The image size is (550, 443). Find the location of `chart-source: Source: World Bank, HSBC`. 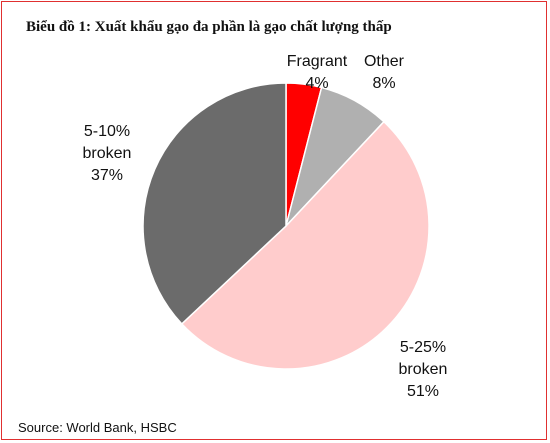

chart-source: Source: World Bank, HSBC is located at coordinates (97, 427).